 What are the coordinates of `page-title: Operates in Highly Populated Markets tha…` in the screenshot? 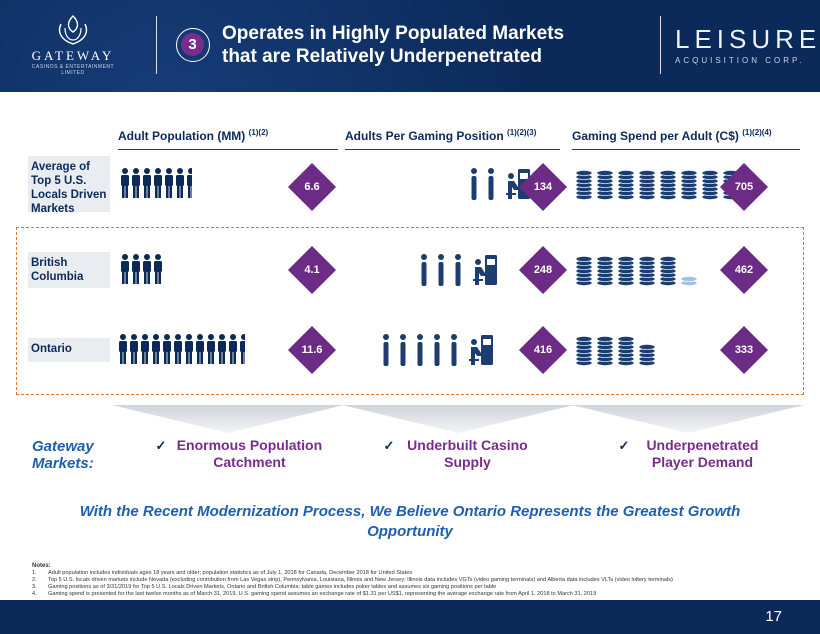 It's located at (393, 45).